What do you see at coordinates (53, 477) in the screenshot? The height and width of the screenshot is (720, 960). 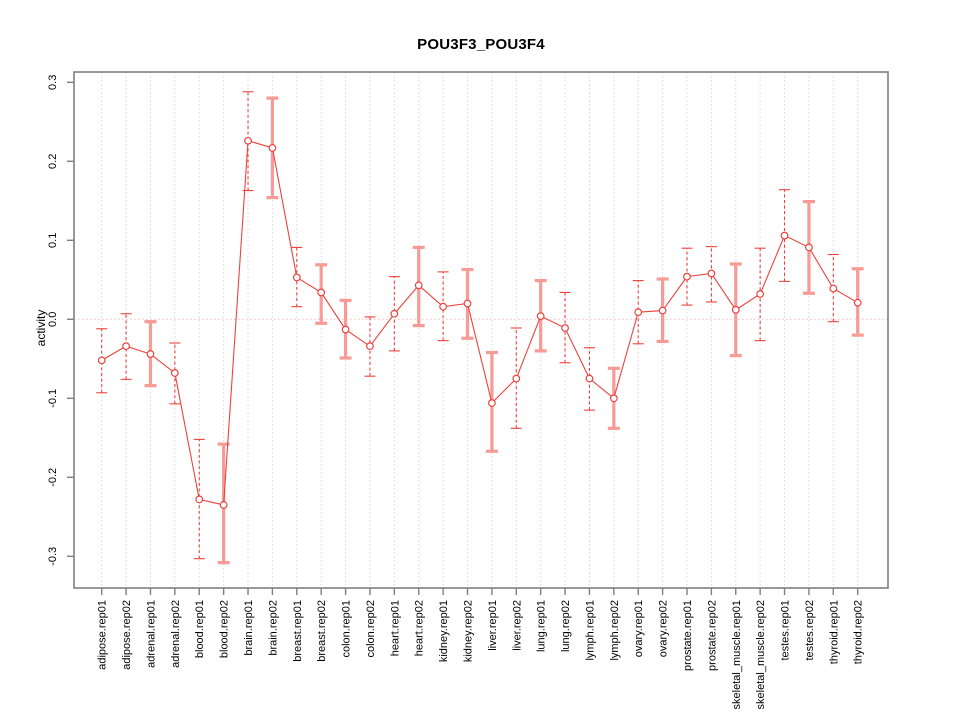 I see `y-tick-label: -0.2` at bounding box center [53, 477].